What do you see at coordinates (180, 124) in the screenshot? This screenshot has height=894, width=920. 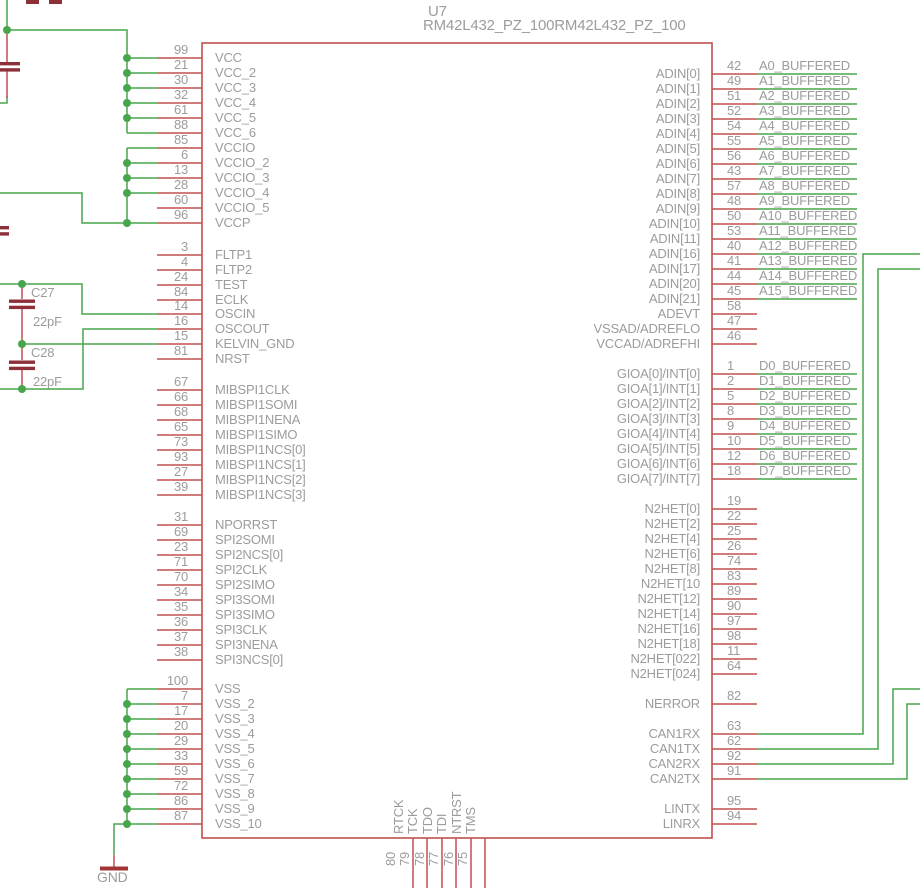 I see `pin-number: 88` at bounding box center [180, 124].